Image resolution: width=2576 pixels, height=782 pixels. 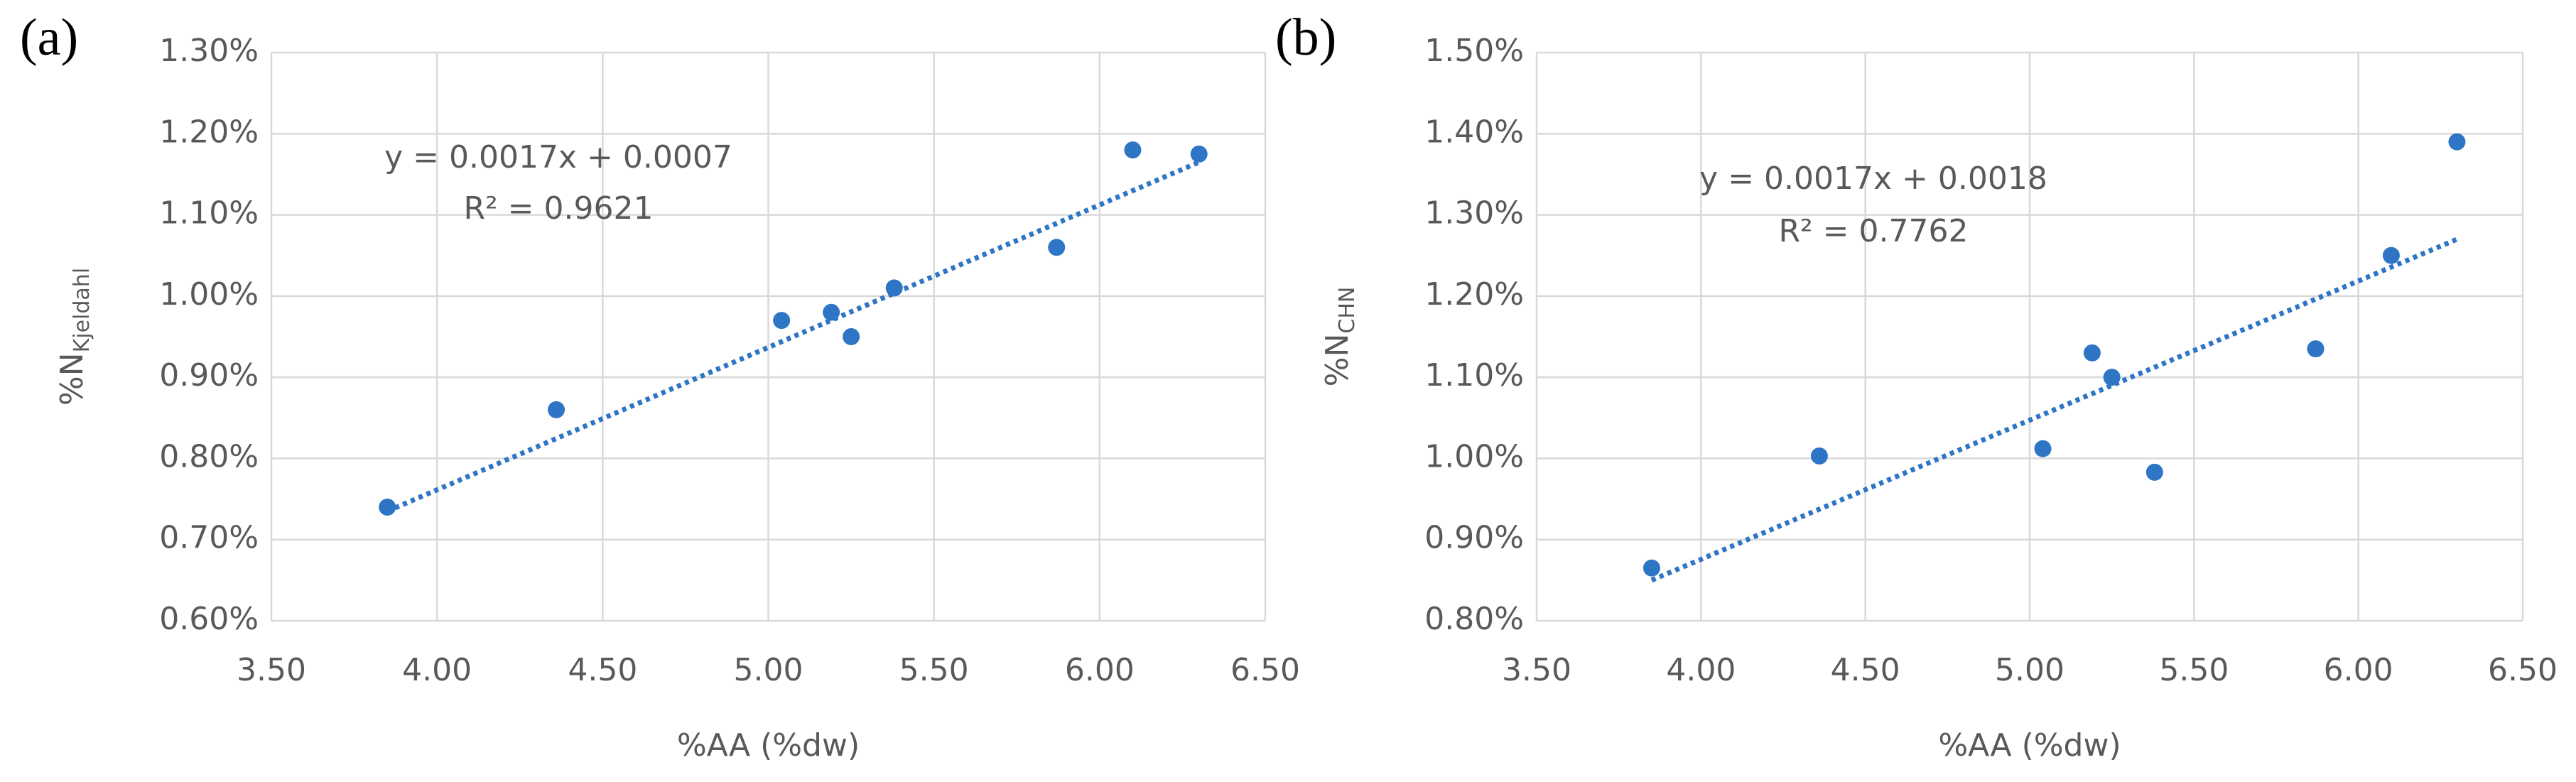 I want to click on y-axis-title-sub: CHN, so click(x=1347, y=310).